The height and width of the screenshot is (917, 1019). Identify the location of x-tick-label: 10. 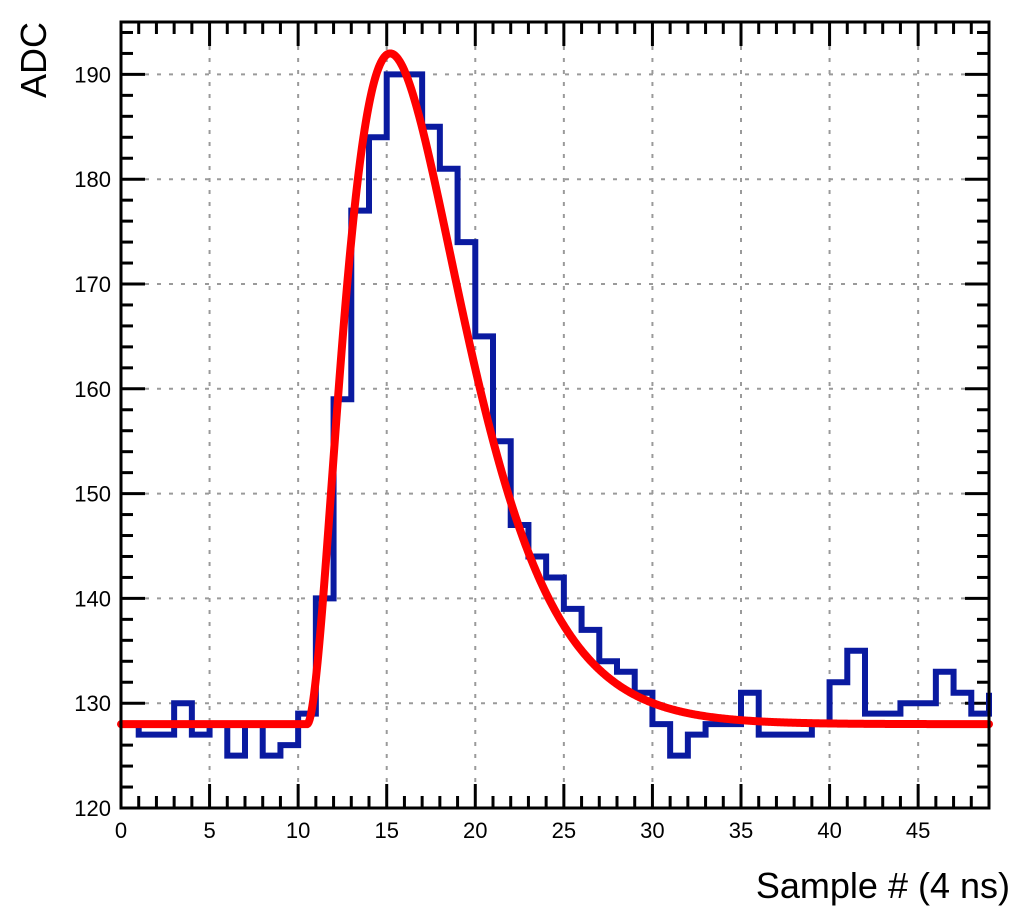
(298, 830).